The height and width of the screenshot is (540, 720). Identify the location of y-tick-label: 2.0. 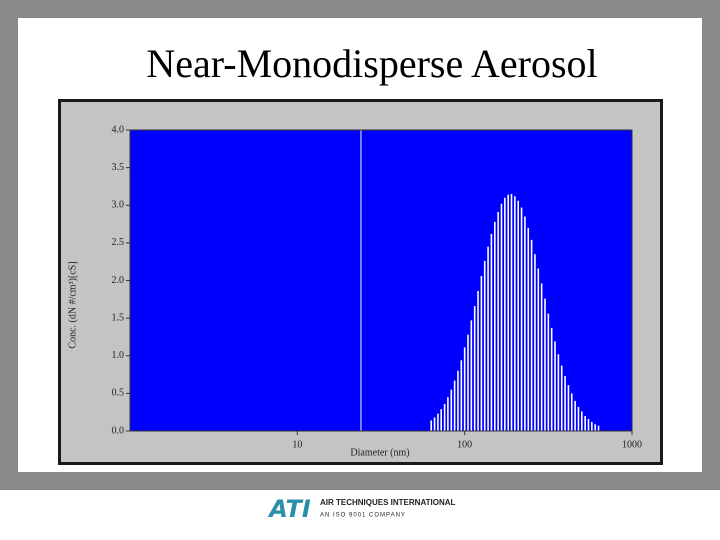
(118, 280).